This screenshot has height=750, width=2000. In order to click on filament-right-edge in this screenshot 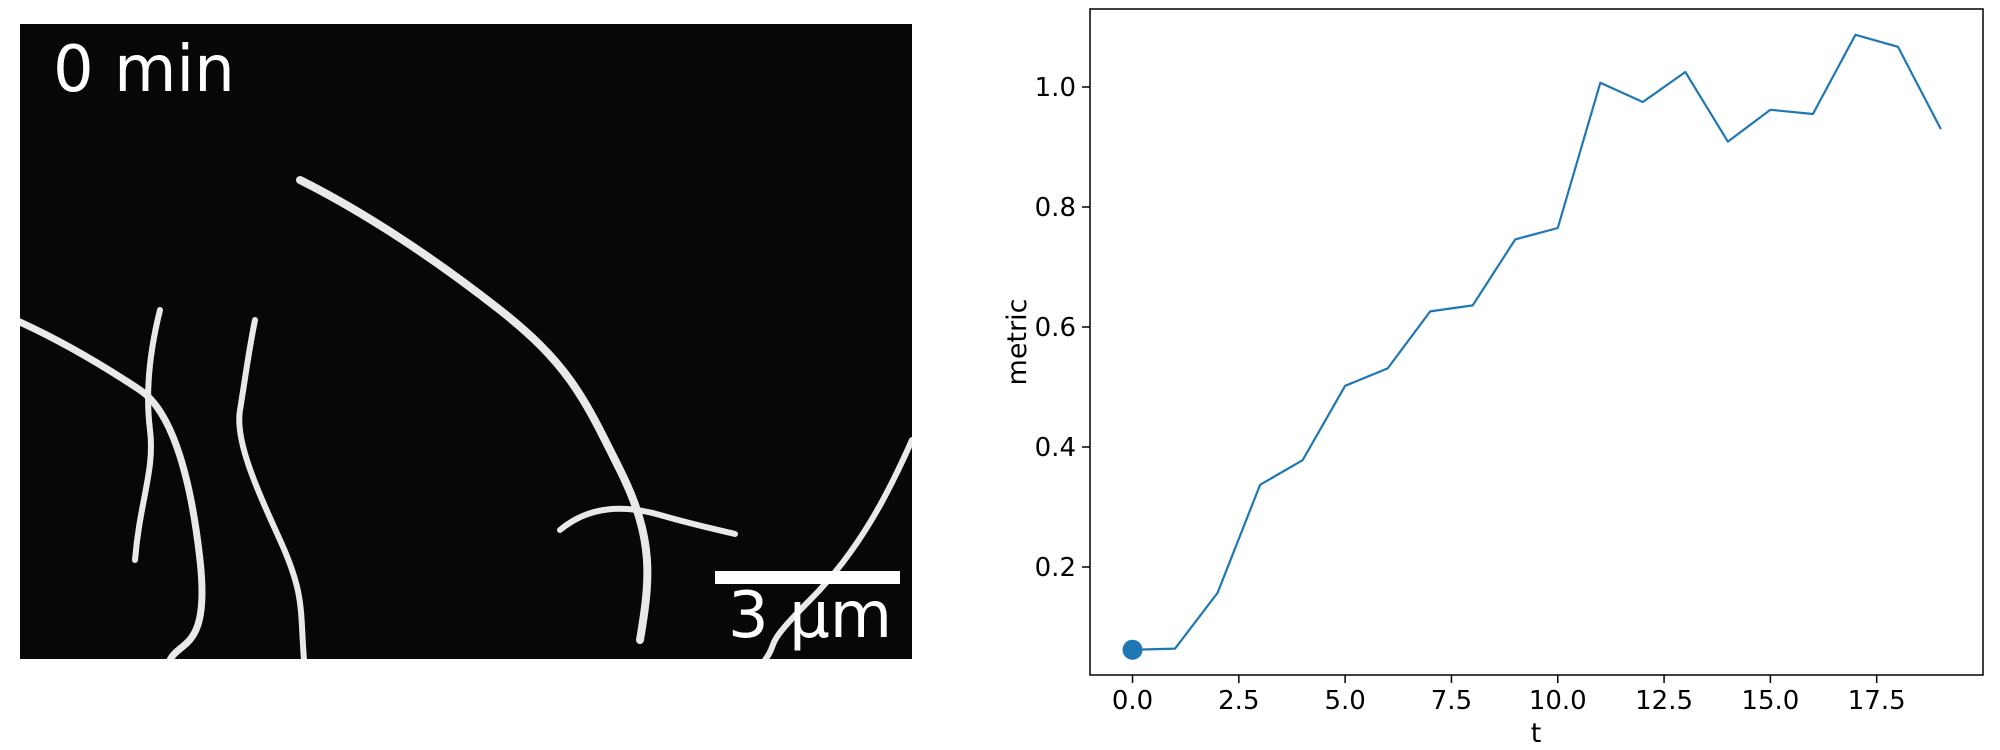, I will do `click(837, 548)`.